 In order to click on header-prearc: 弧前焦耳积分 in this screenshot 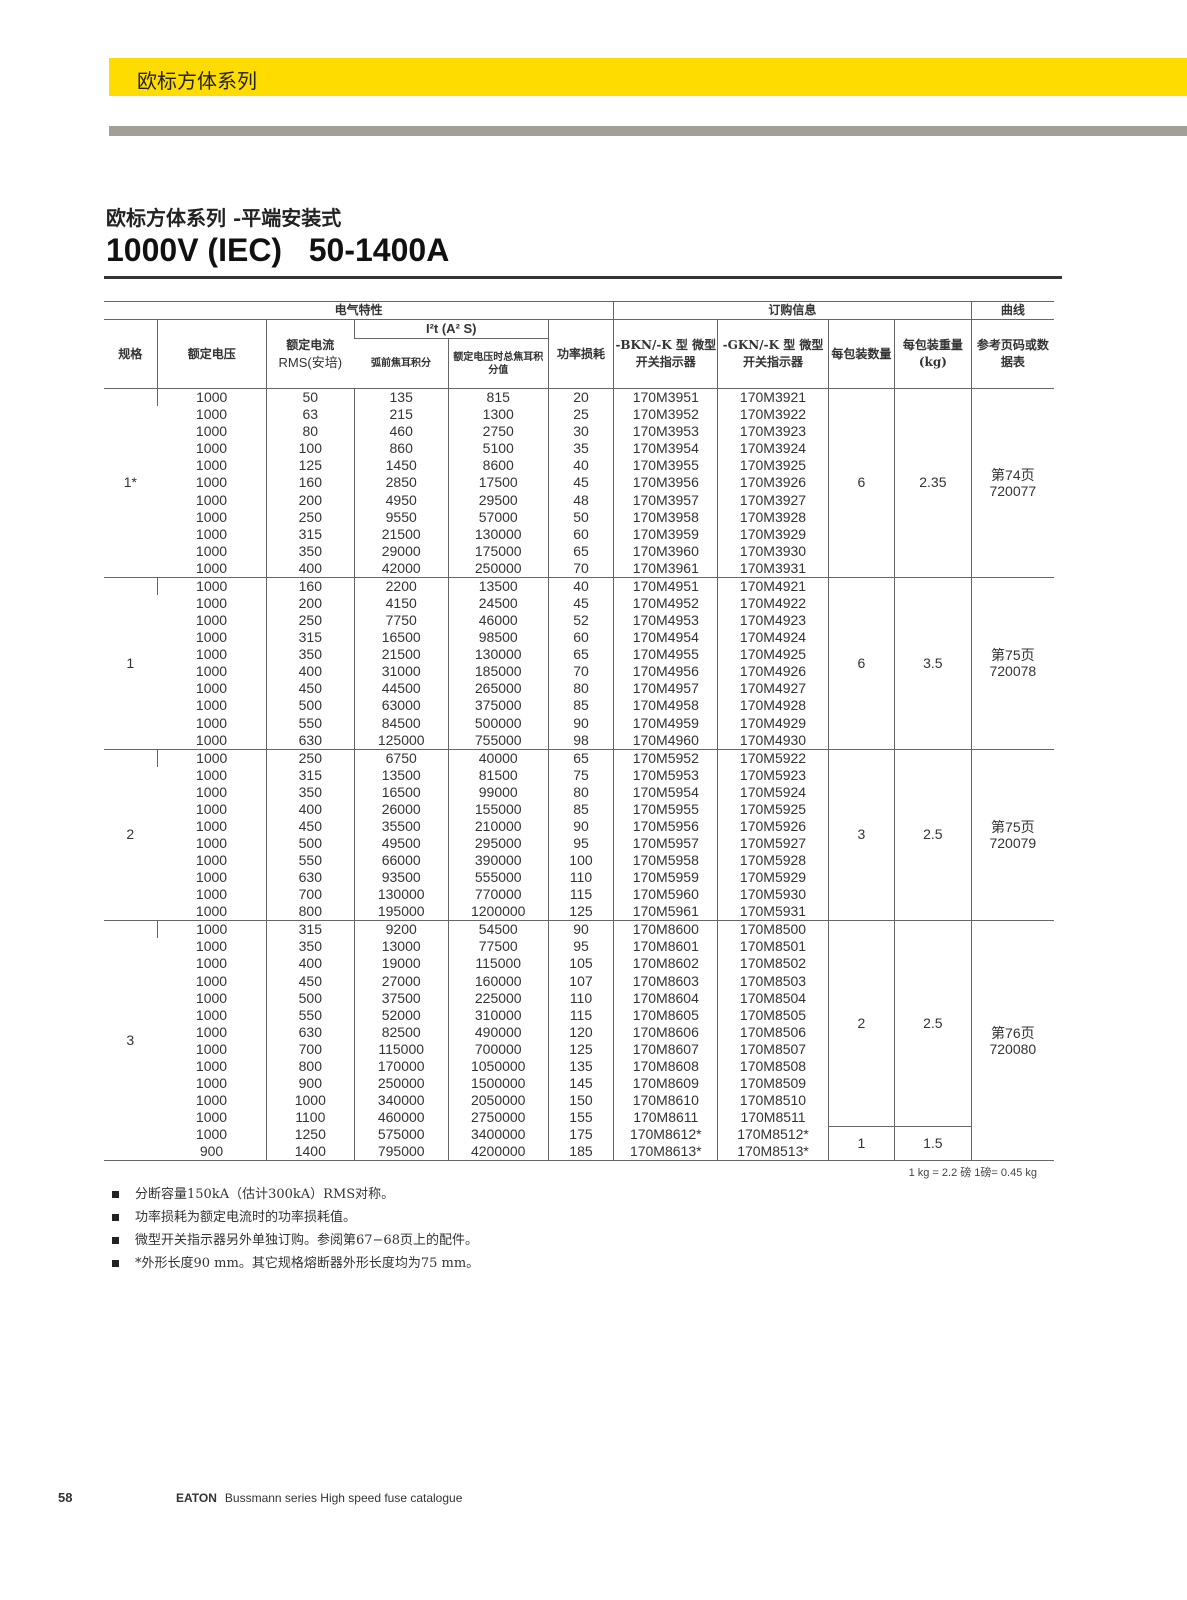, I will do `click(401, 363)`.